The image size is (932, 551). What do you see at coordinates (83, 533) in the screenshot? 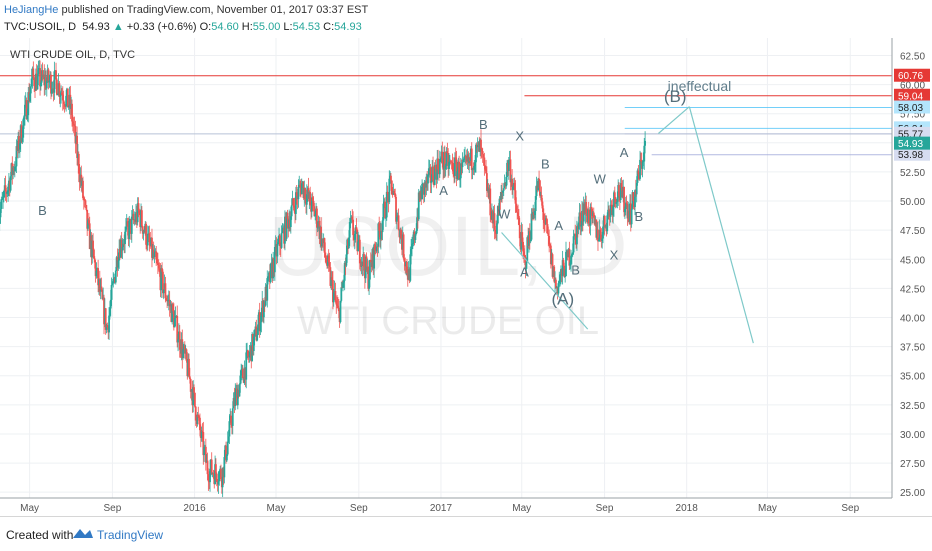
I see `tradingview-logo-icon` at bounding box center [83, 533].